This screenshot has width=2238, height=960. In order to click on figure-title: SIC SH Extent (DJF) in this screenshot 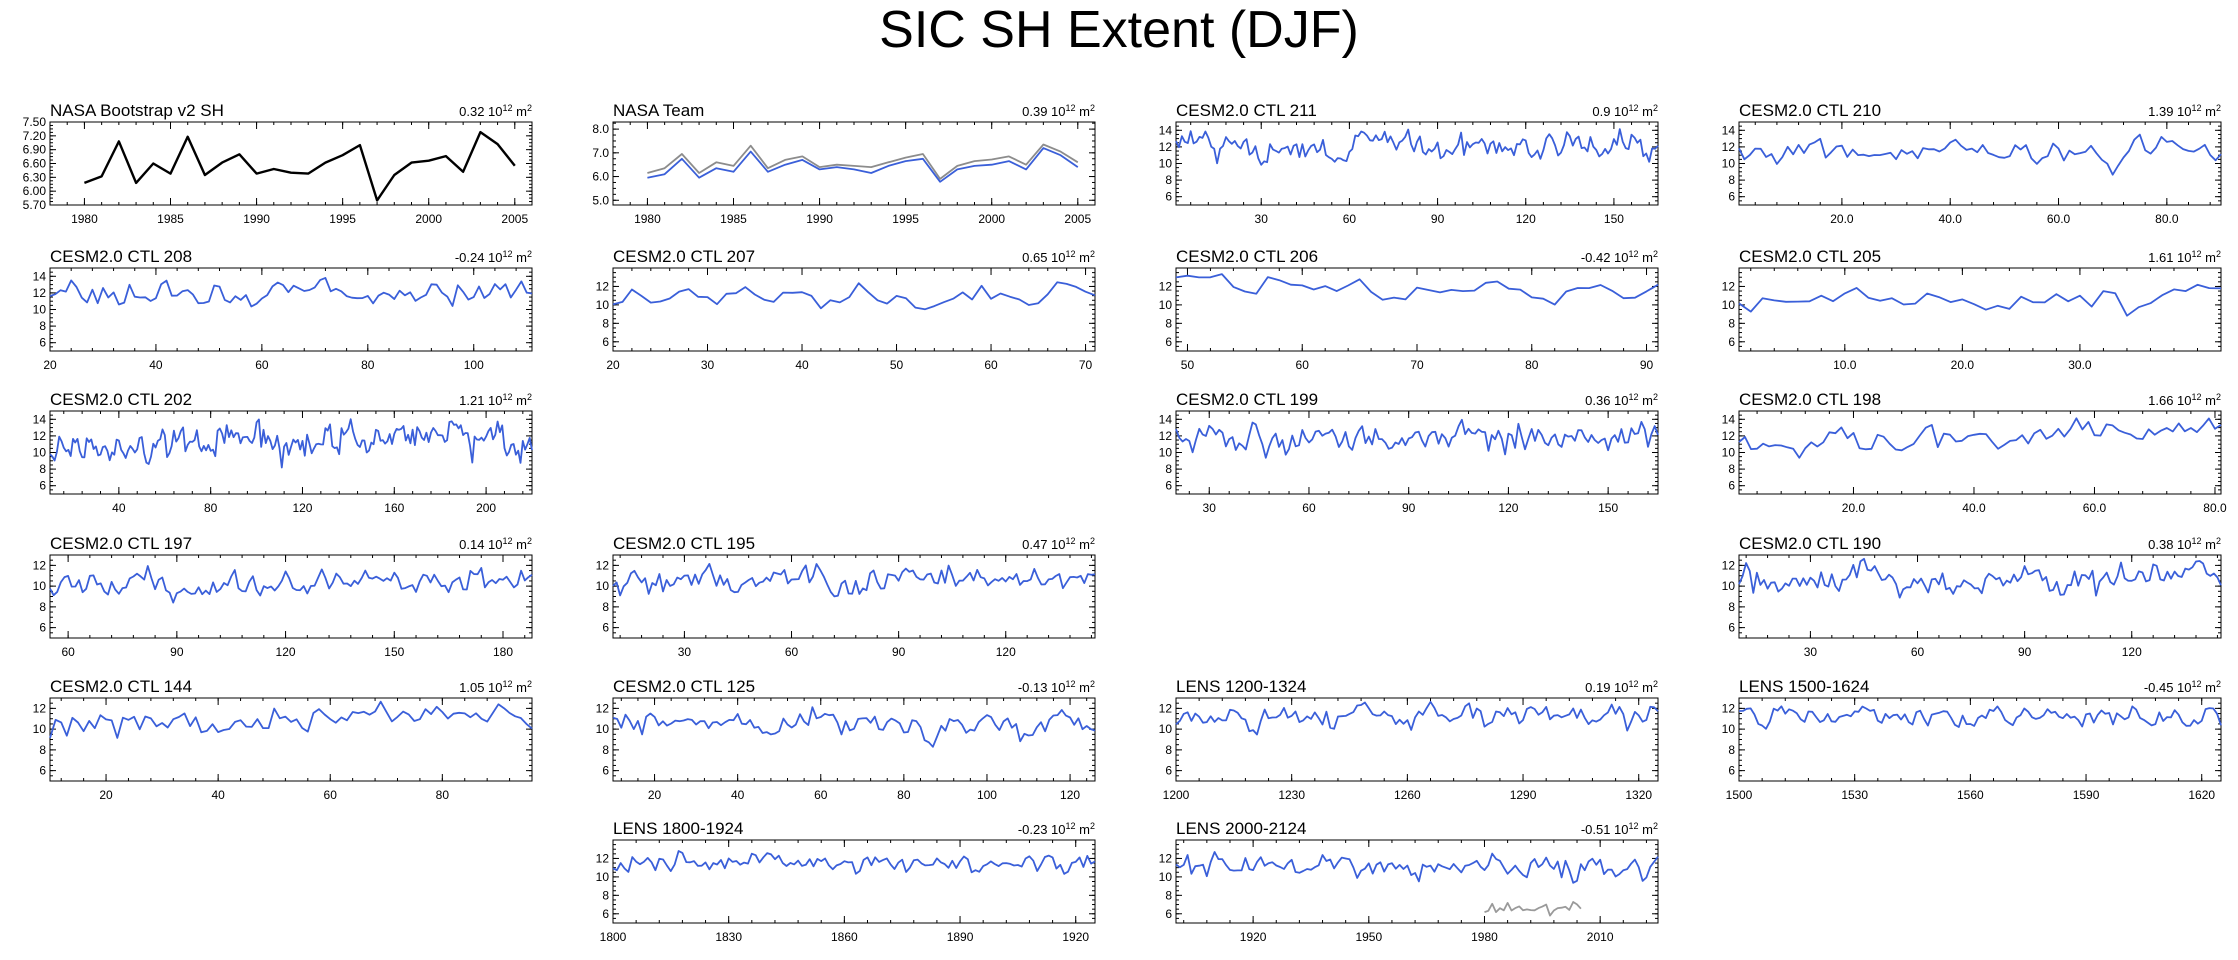, I will do `click(1119, 30)`.